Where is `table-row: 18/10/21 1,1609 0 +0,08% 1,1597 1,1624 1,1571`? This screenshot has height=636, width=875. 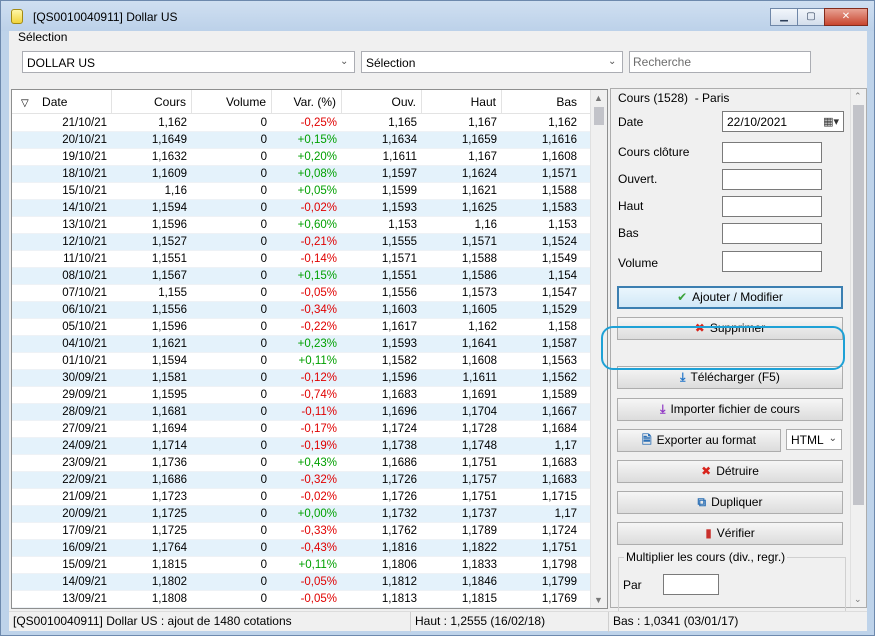 table-row: 18/10/21 1,1609 0 +0,08% 1,1597 1,1624 1,1571 is located at coordinates (301, 174).